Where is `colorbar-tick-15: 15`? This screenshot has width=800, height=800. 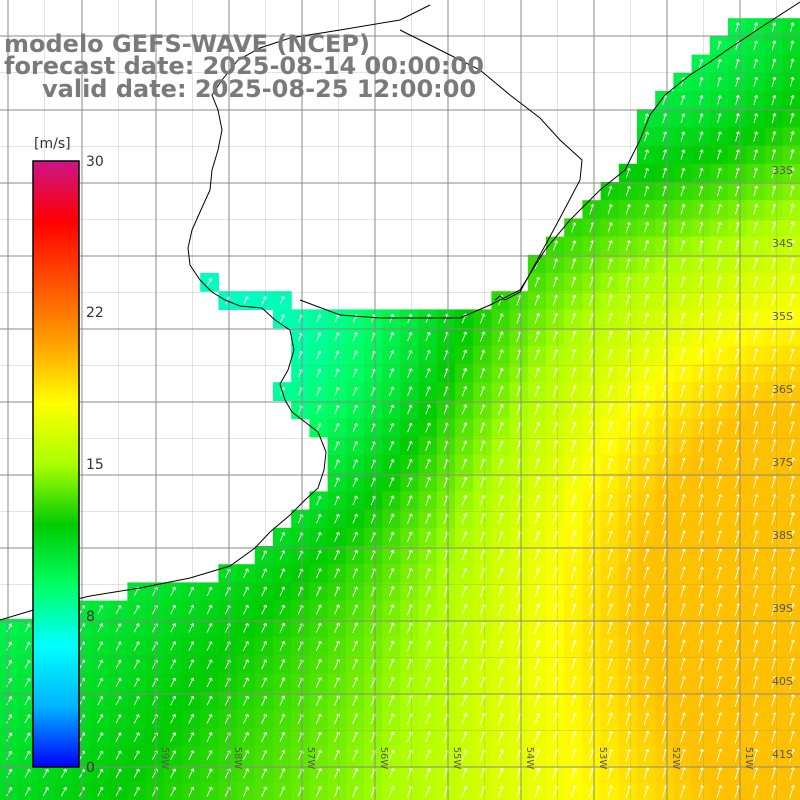
colorbar-tick-15: 15 is located at coordinates (95, 465).